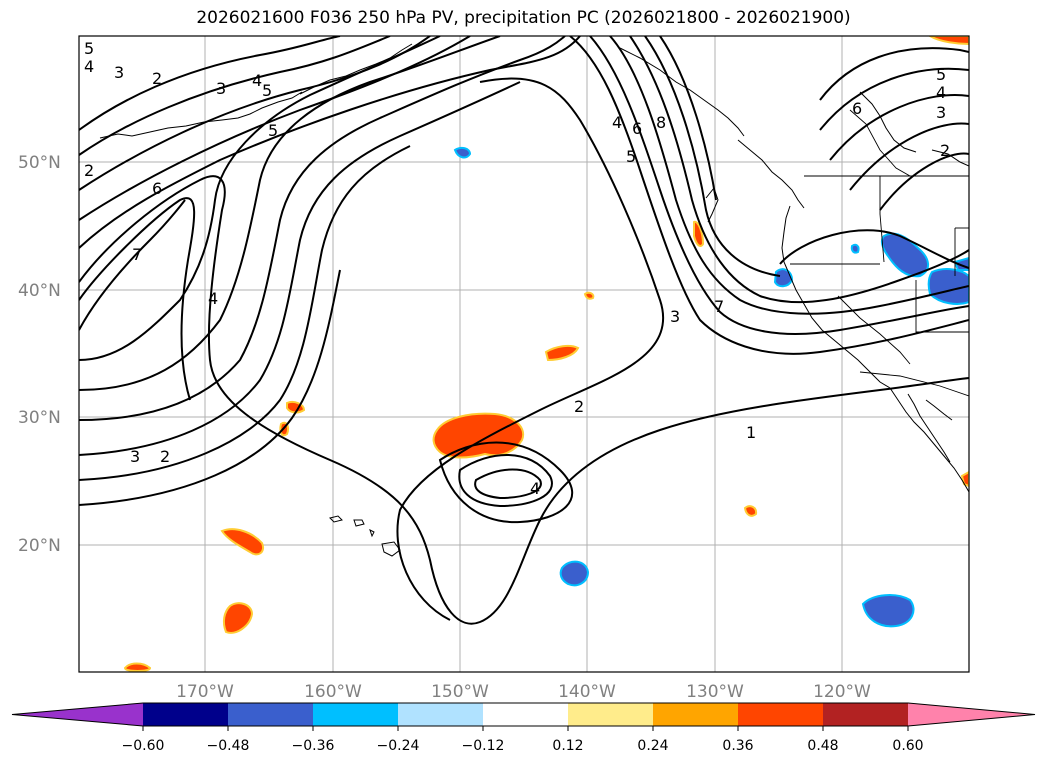 Image resolution: width=1047 pixels, height=765 pixels. I want to click on lon-label: 120°W, so click(842, 692).